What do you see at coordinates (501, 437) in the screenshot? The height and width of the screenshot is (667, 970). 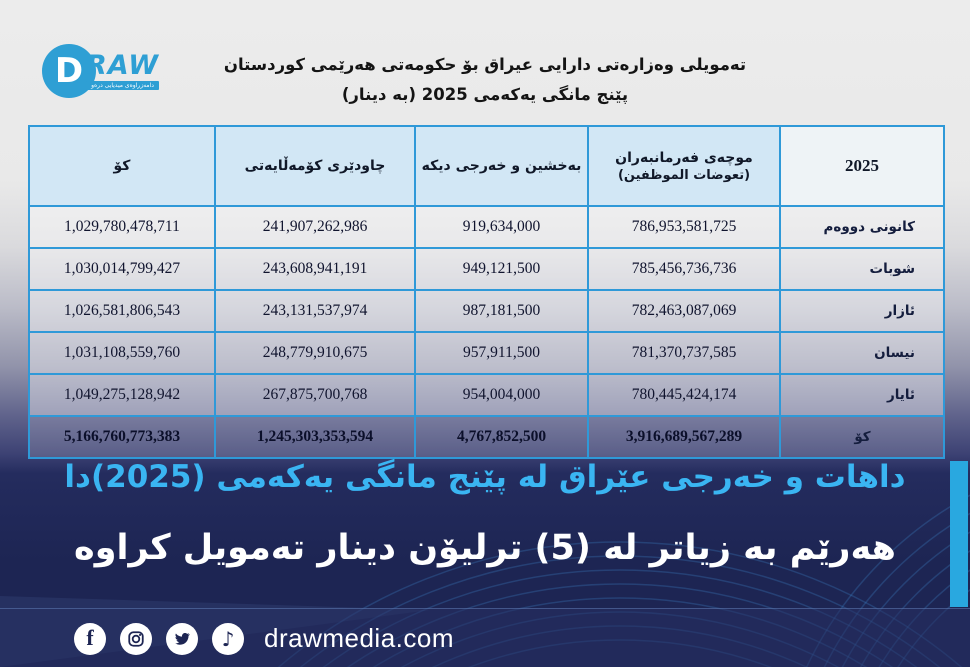 I see `grants-total-cell: 4,767,852,500` at bounding box center [501, 437].